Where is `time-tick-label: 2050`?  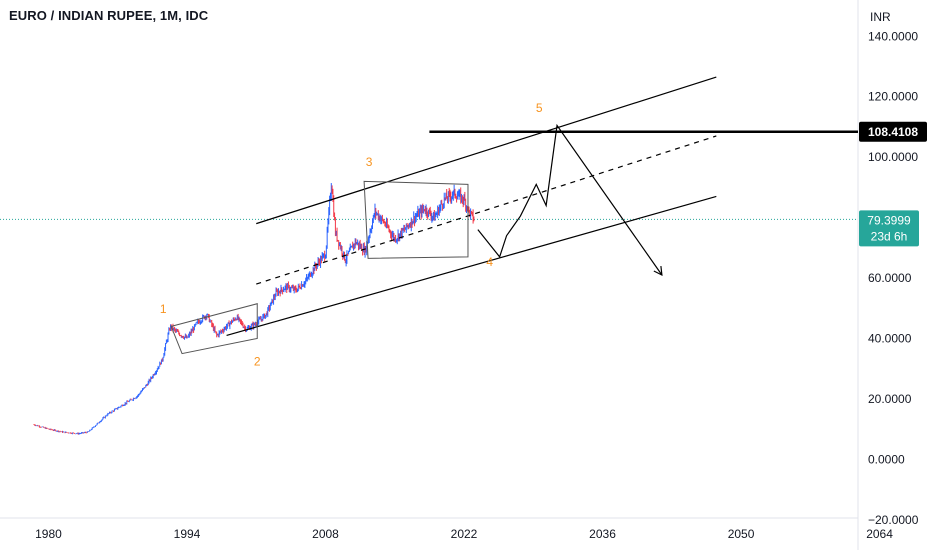
time-tick-label: 2050 is located at coordinates (741, 534).